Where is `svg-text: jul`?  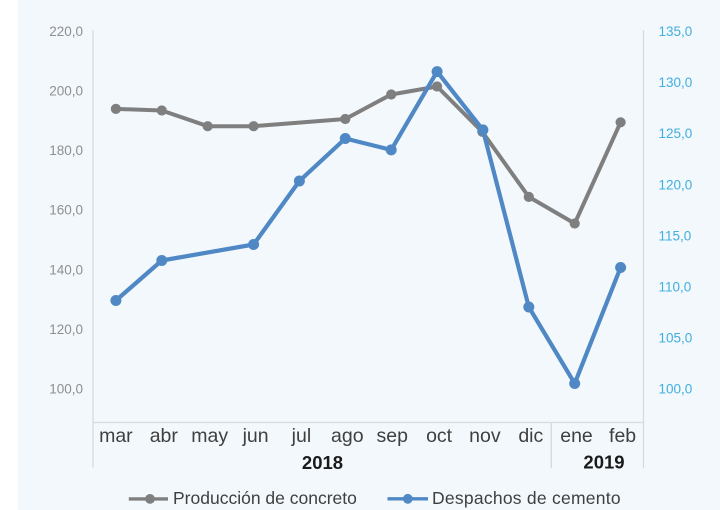 svg-text: jul is located at coordinates (301, 436).